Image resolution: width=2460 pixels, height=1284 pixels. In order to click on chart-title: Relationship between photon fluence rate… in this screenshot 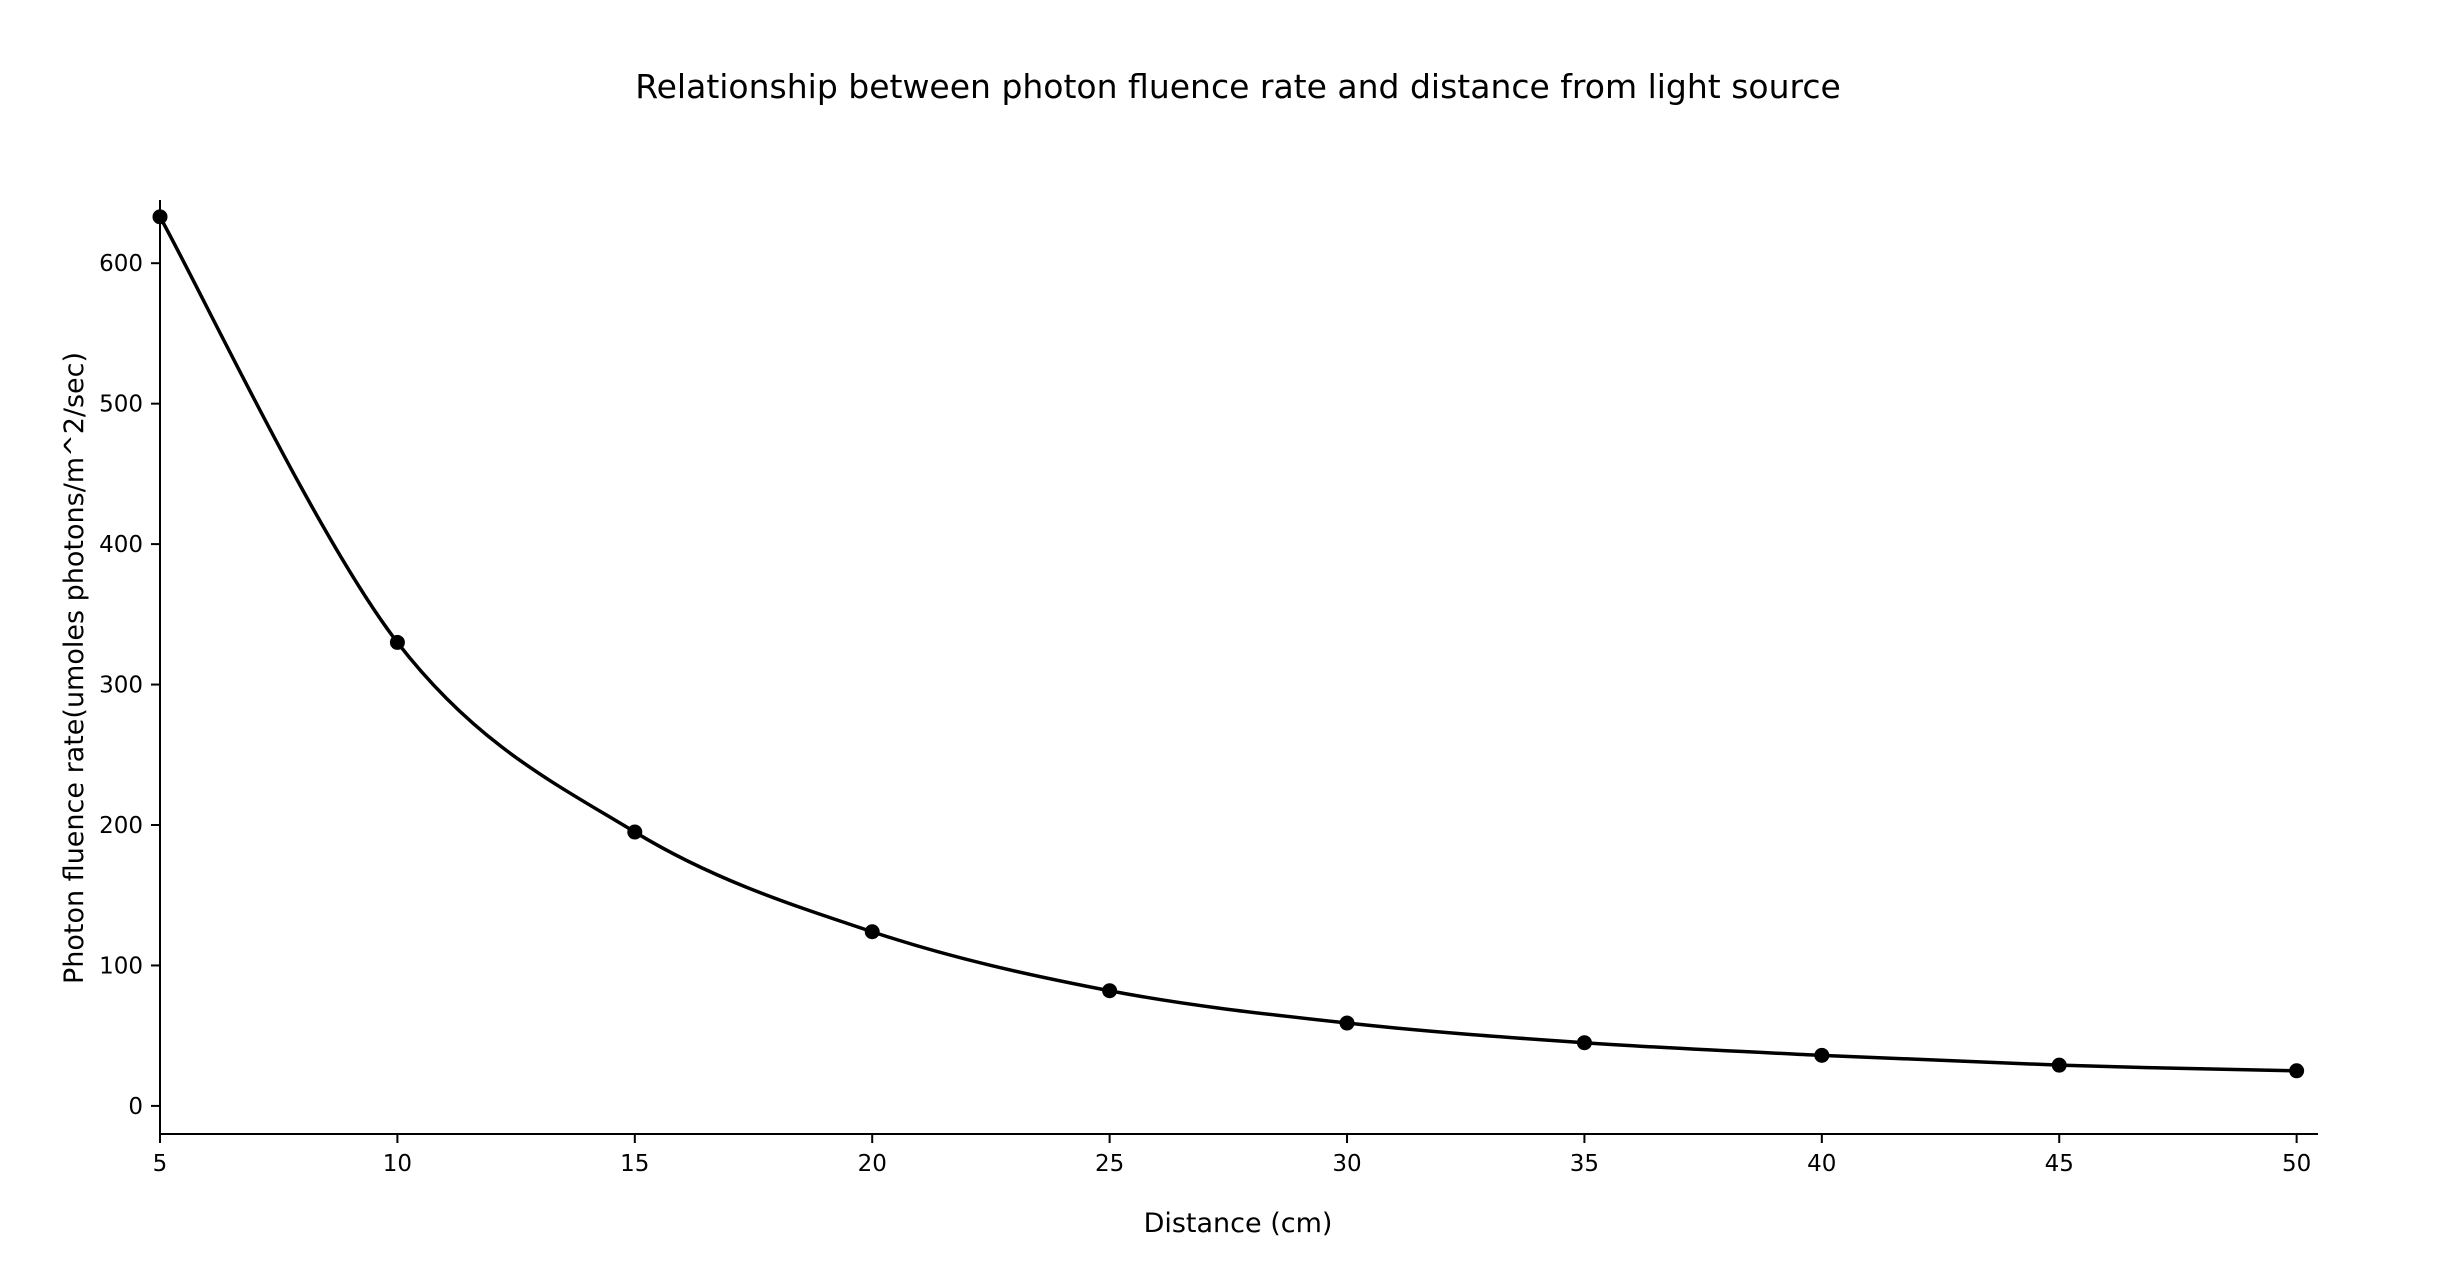, I will do `click(1238, 86)`.